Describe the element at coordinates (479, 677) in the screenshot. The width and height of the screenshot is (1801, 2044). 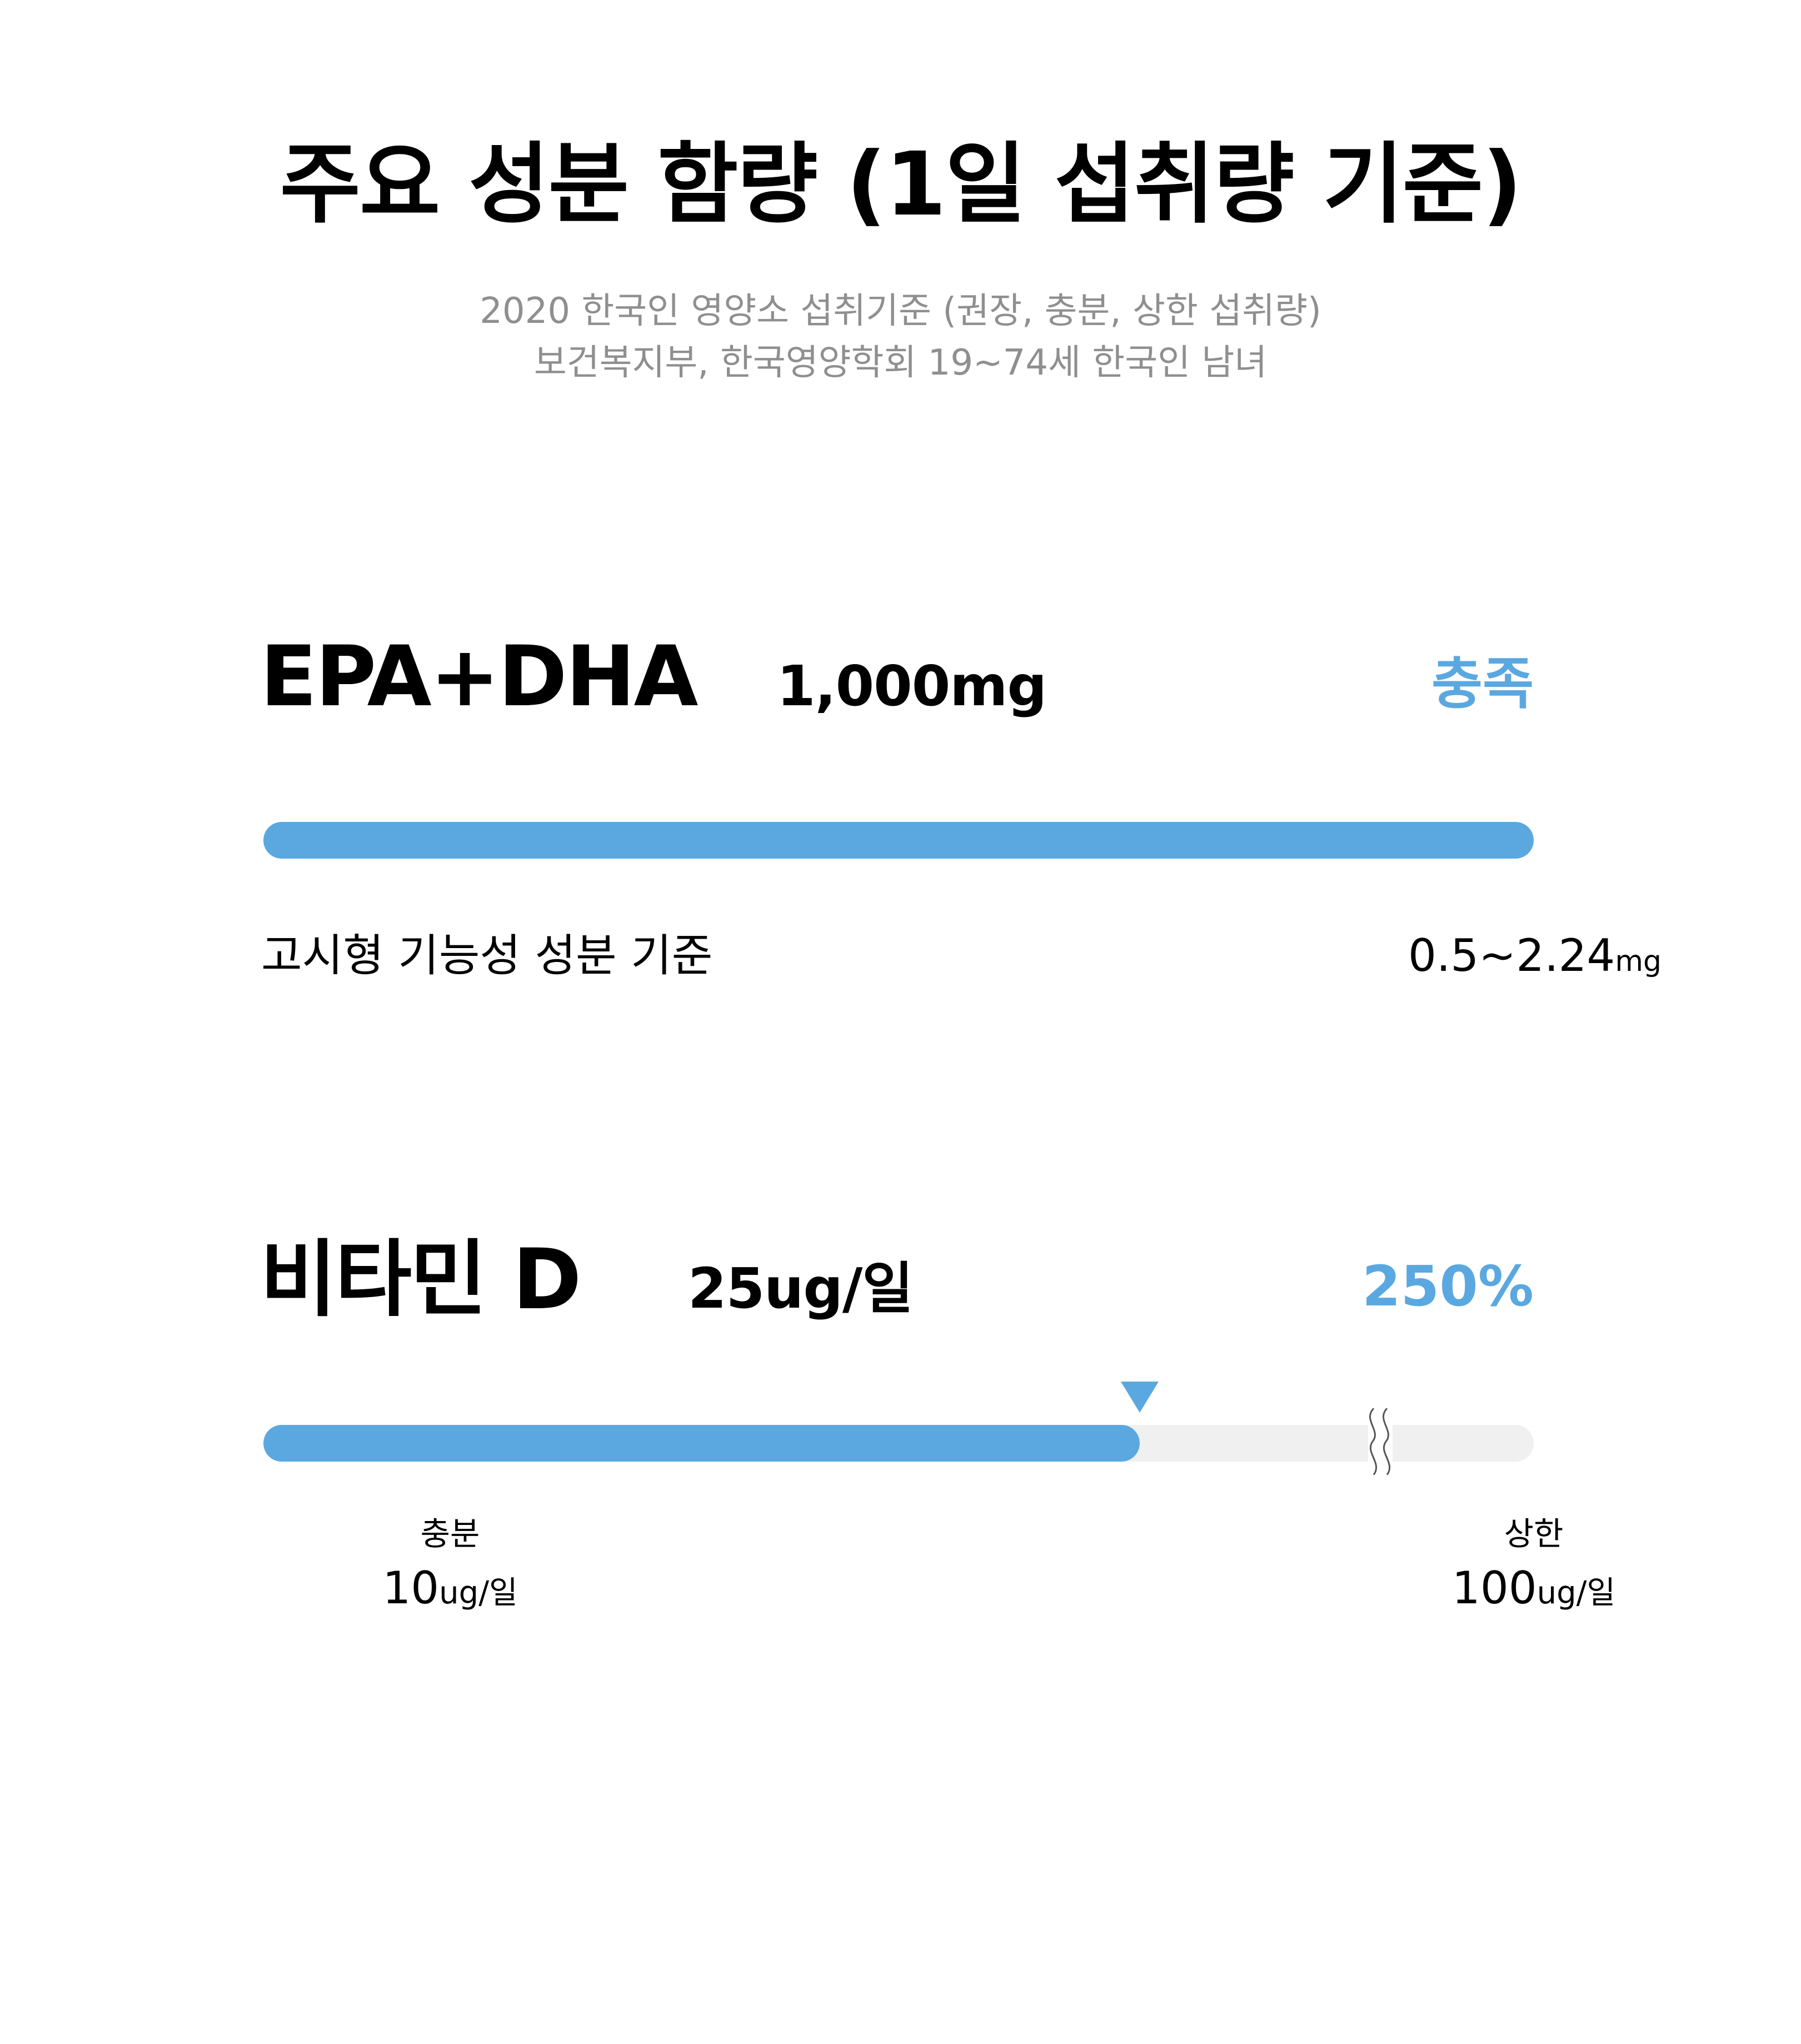
I see `nutrient-name: EPA+DHA` at that location.